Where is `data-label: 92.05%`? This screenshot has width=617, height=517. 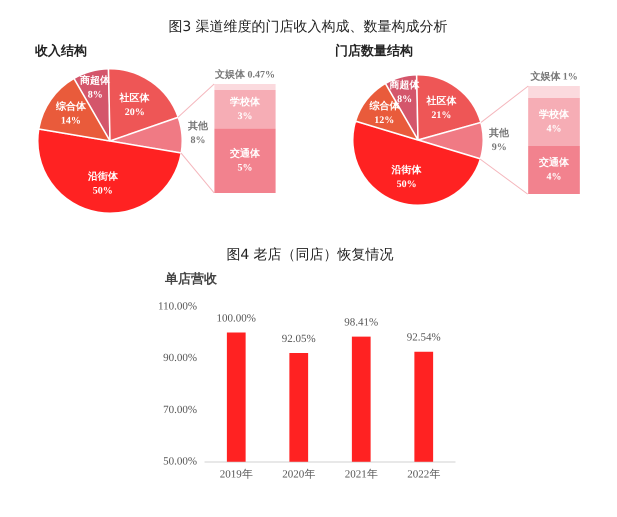 data-label: 92.05% is located at coordinates (299, 338).